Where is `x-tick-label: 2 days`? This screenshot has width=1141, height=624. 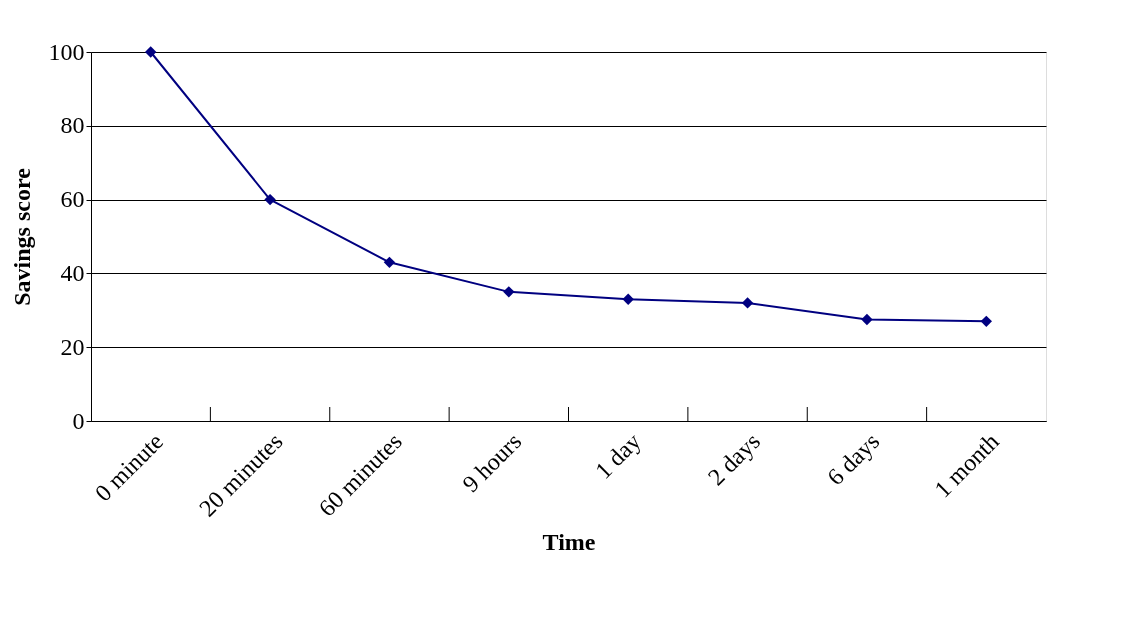
x-tick-label: 2 days is located at coordinates (734, 459).